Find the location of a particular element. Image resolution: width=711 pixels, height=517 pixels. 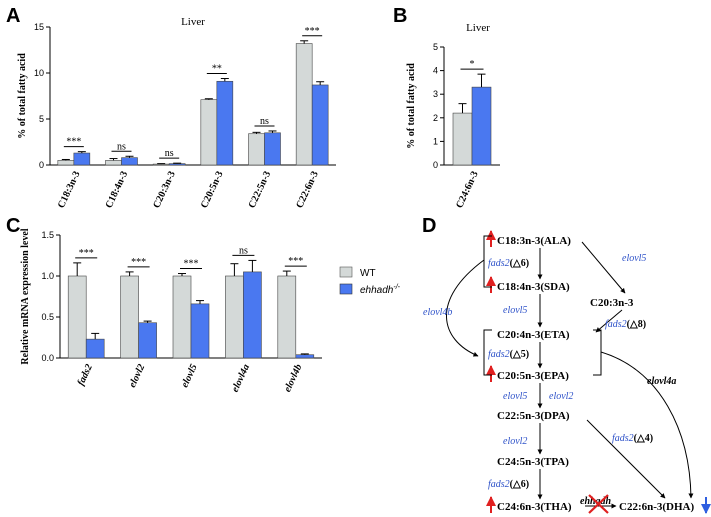

enzyme-fads2-d5: fads2(△5) is located at coordinates (508, 354).